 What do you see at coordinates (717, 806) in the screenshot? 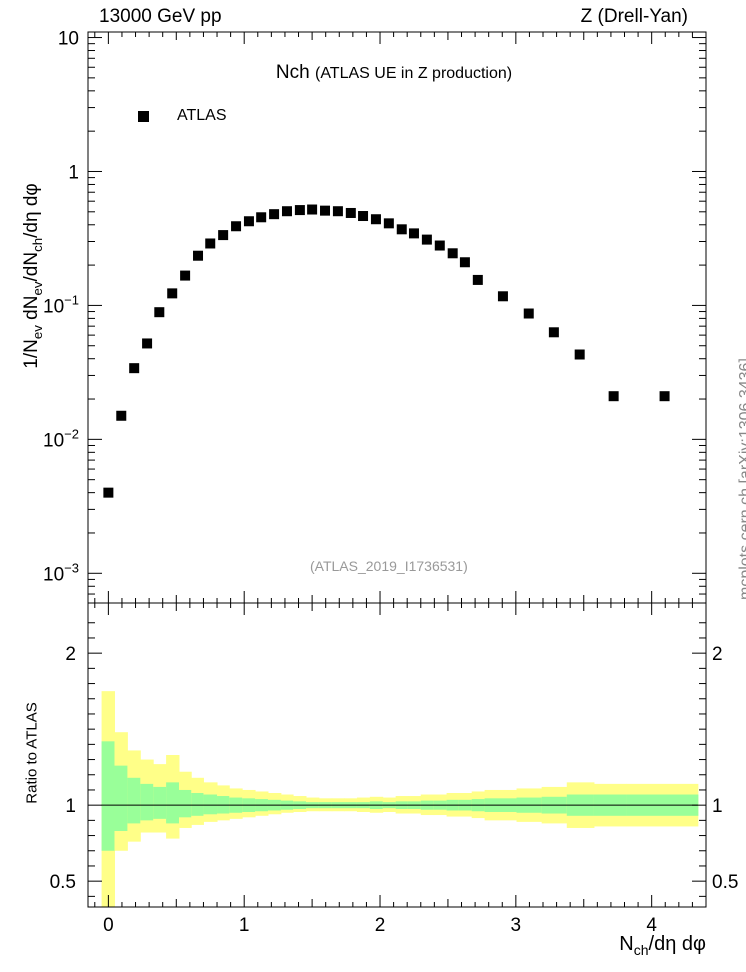
I see `ratio-tick-label-right: 1` at bounding box center [717, 806].